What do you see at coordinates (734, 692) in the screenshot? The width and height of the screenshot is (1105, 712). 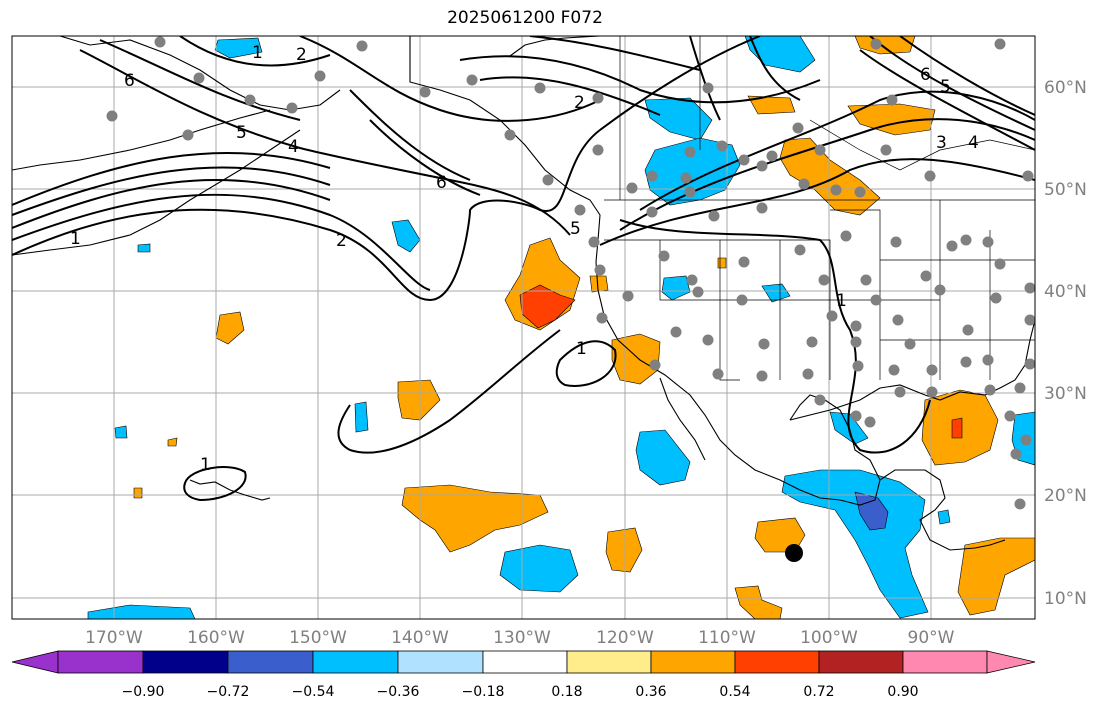 I see `svg-text: 0.54` at bounding box center [734, 692].